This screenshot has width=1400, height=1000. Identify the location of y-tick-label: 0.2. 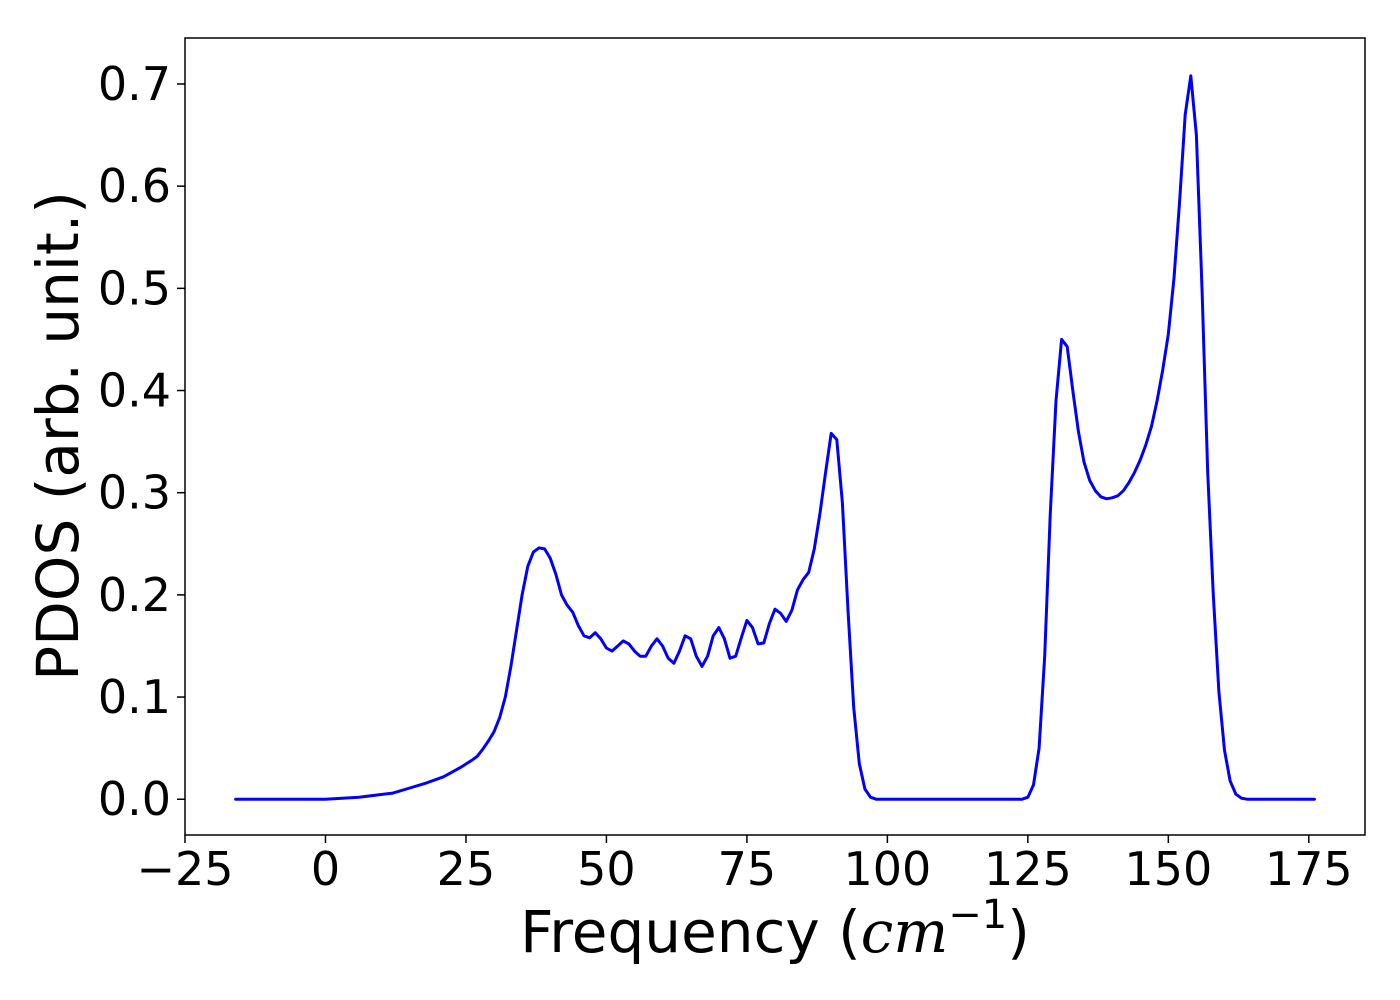
(134, 595).